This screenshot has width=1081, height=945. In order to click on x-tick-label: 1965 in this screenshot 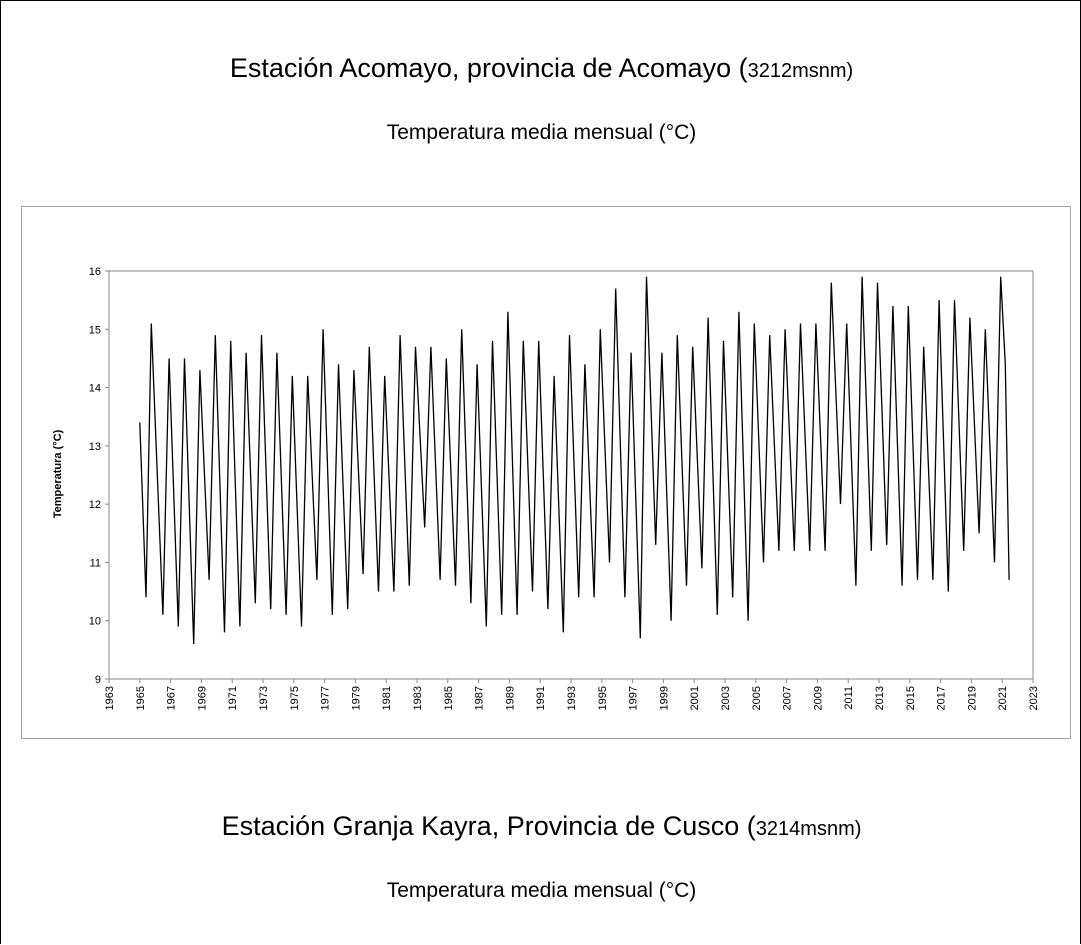, I will do `click(141, 698)`.